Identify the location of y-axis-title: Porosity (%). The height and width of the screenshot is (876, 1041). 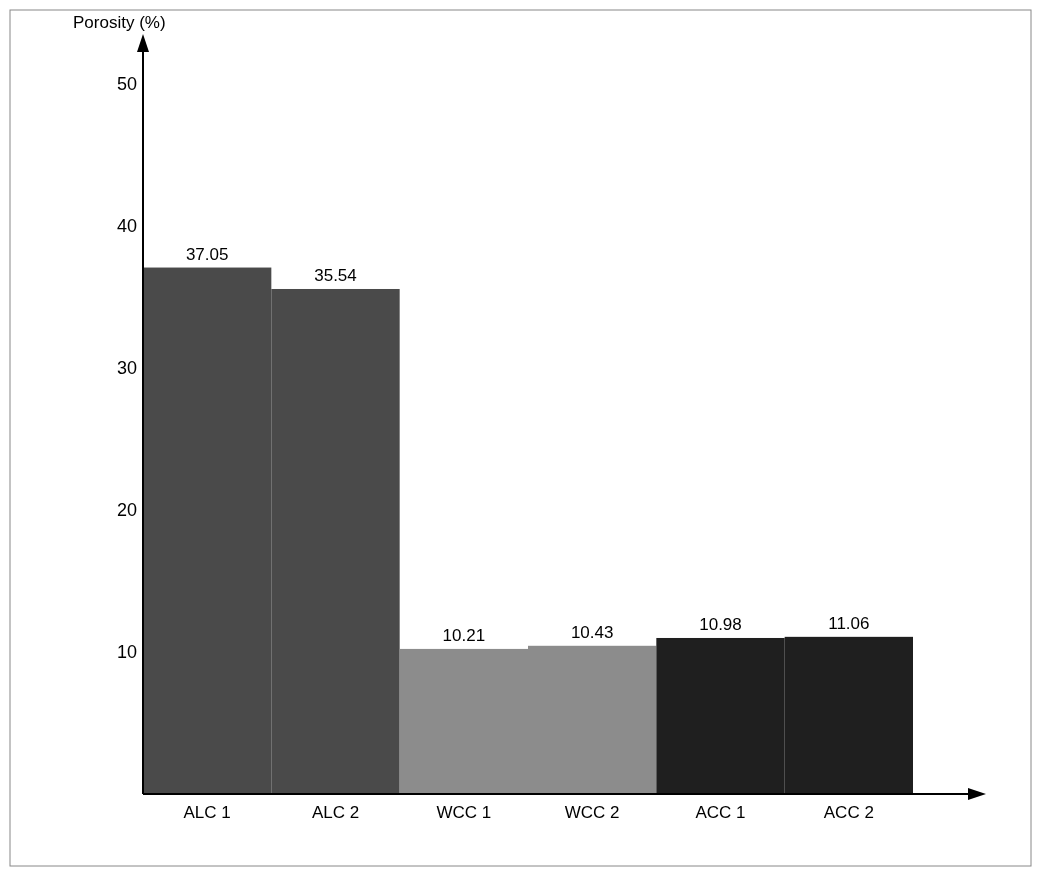
(119, 22).